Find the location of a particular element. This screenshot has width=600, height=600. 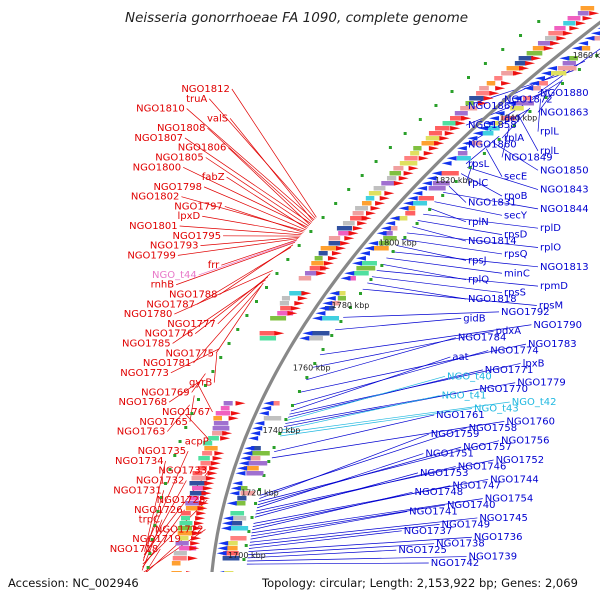

right-gene-label: rpsL is located at coordinates (479, 164).